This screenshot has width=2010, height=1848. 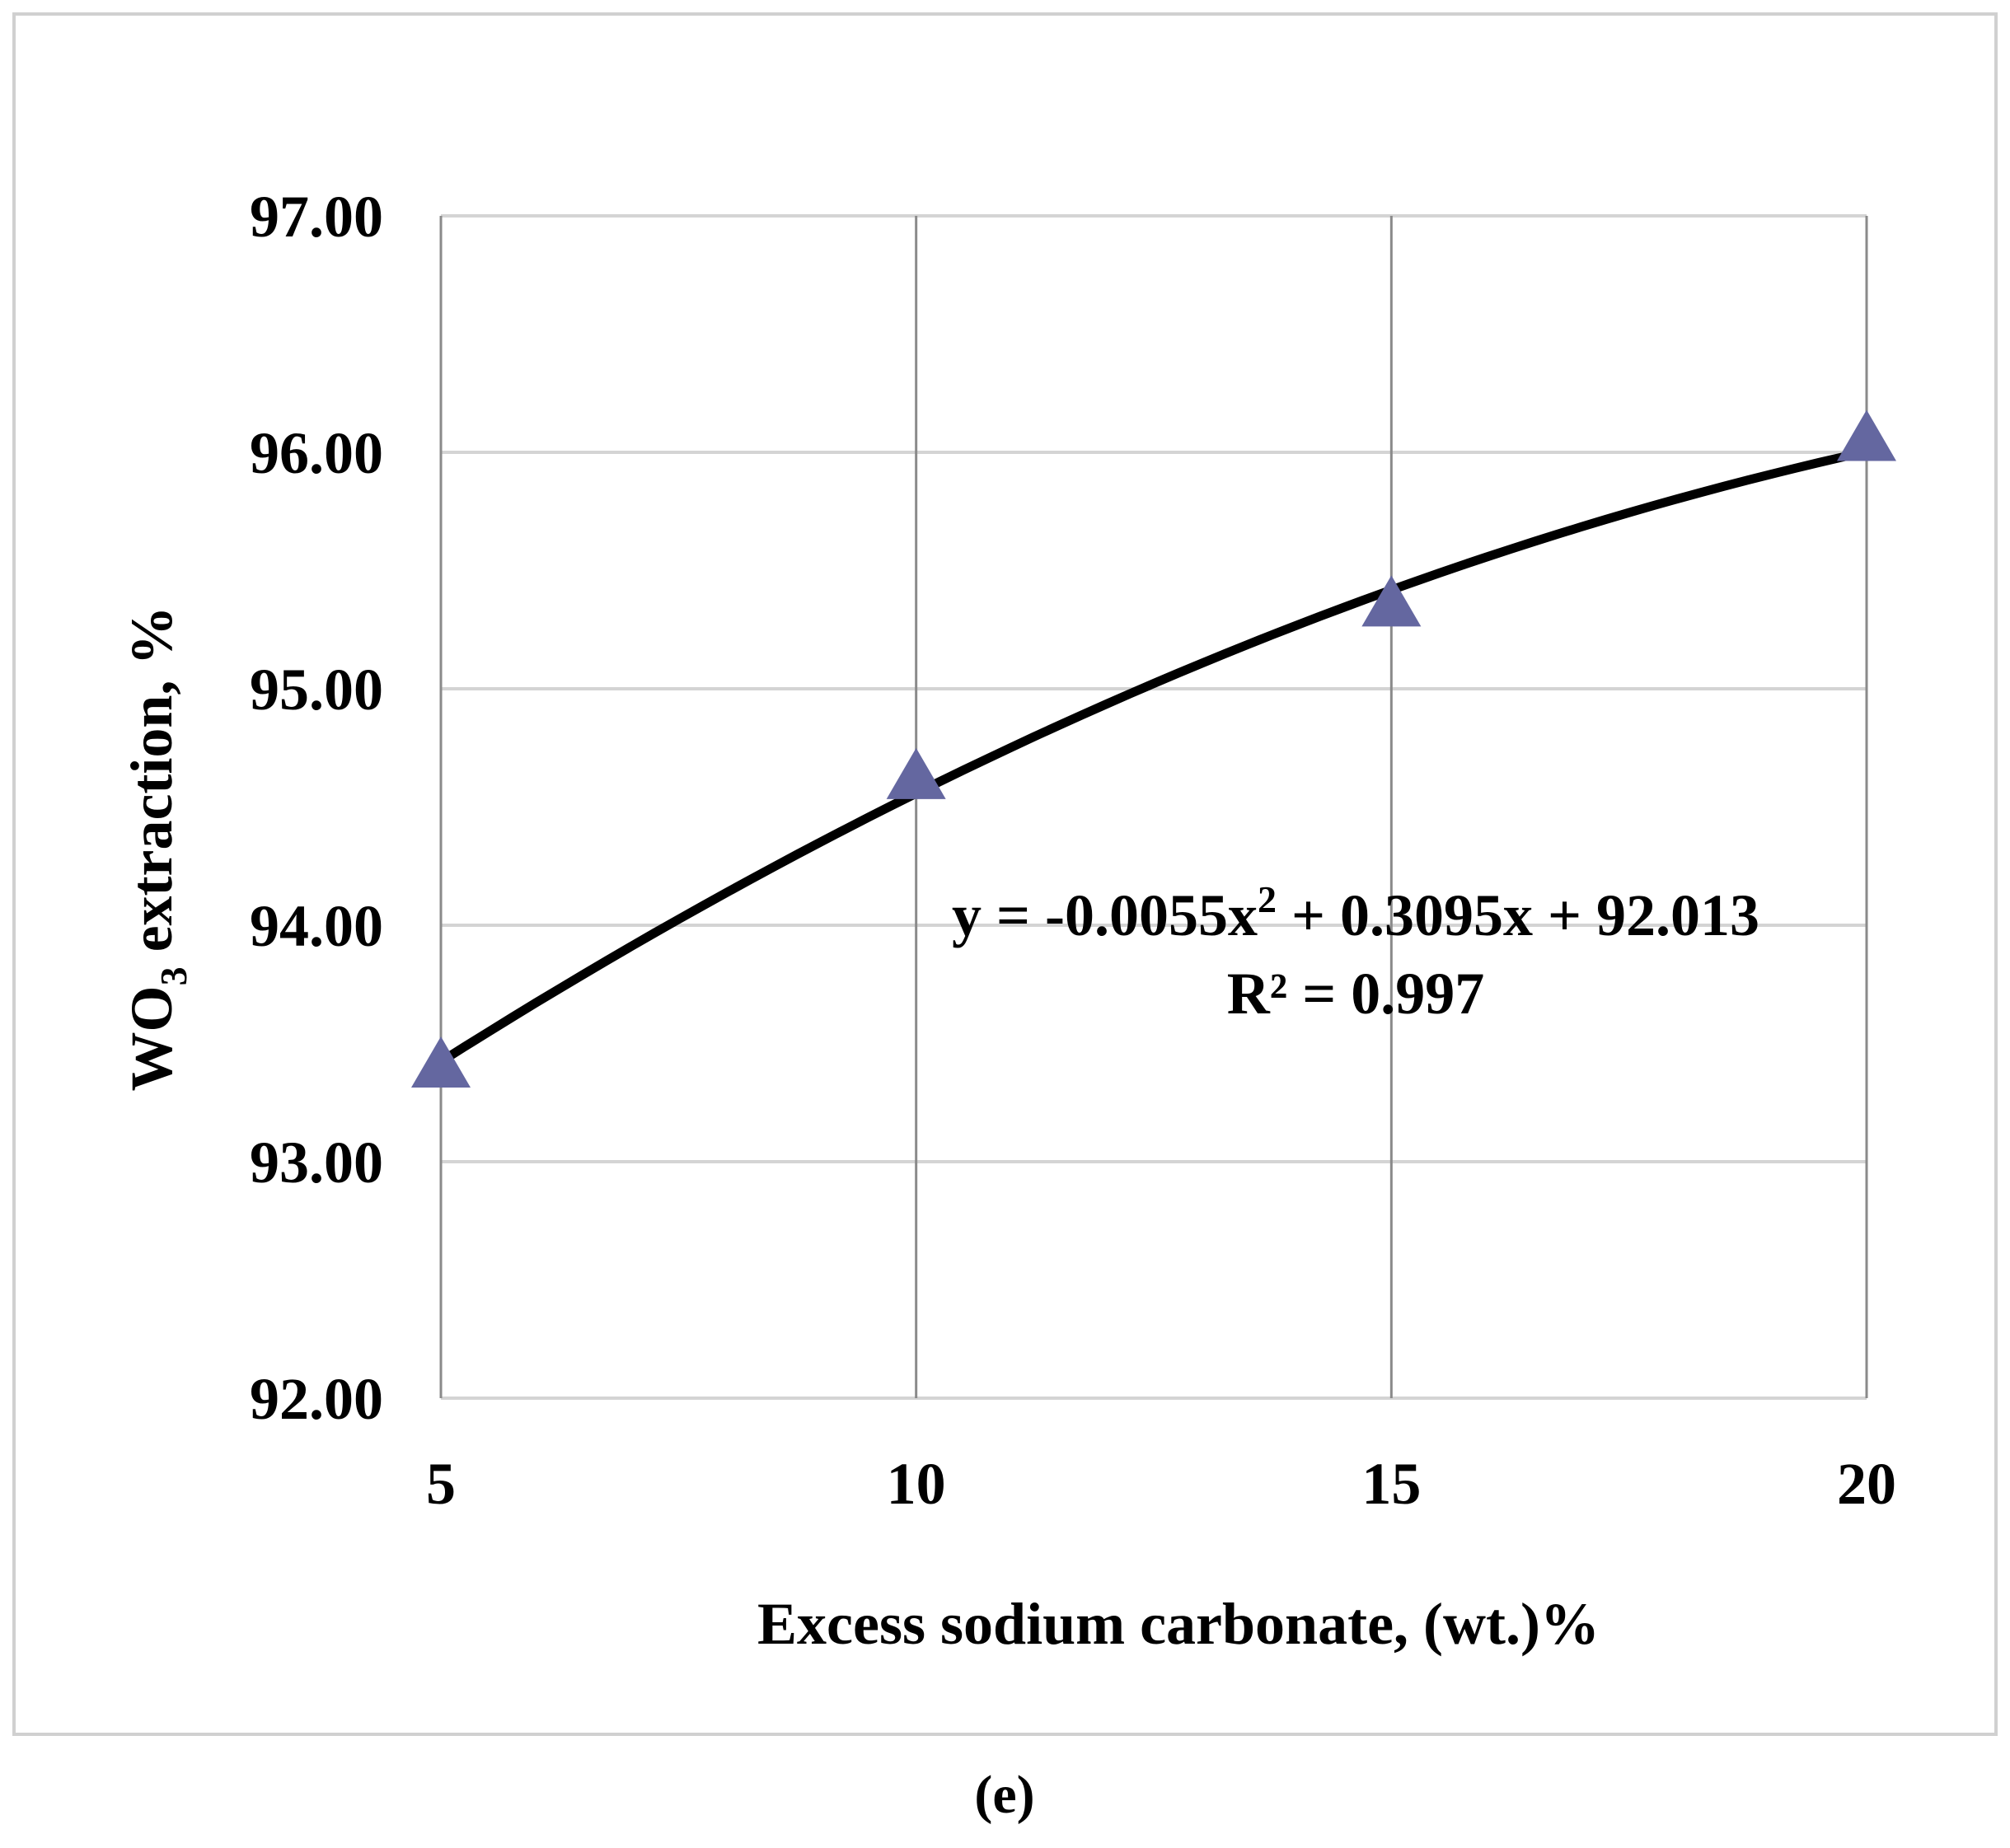 I want to click on trendline-equation: y = -0.0055x2 + 0.3095x + 92.013, so click(x=1355, y=913).